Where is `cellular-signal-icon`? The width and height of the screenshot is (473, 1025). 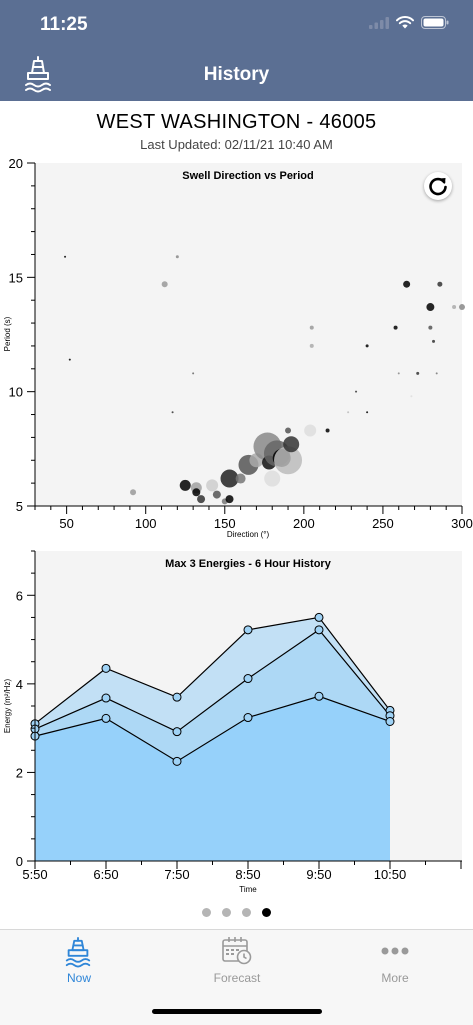
cellular-signal-icon is located at coordinates (379, 22).